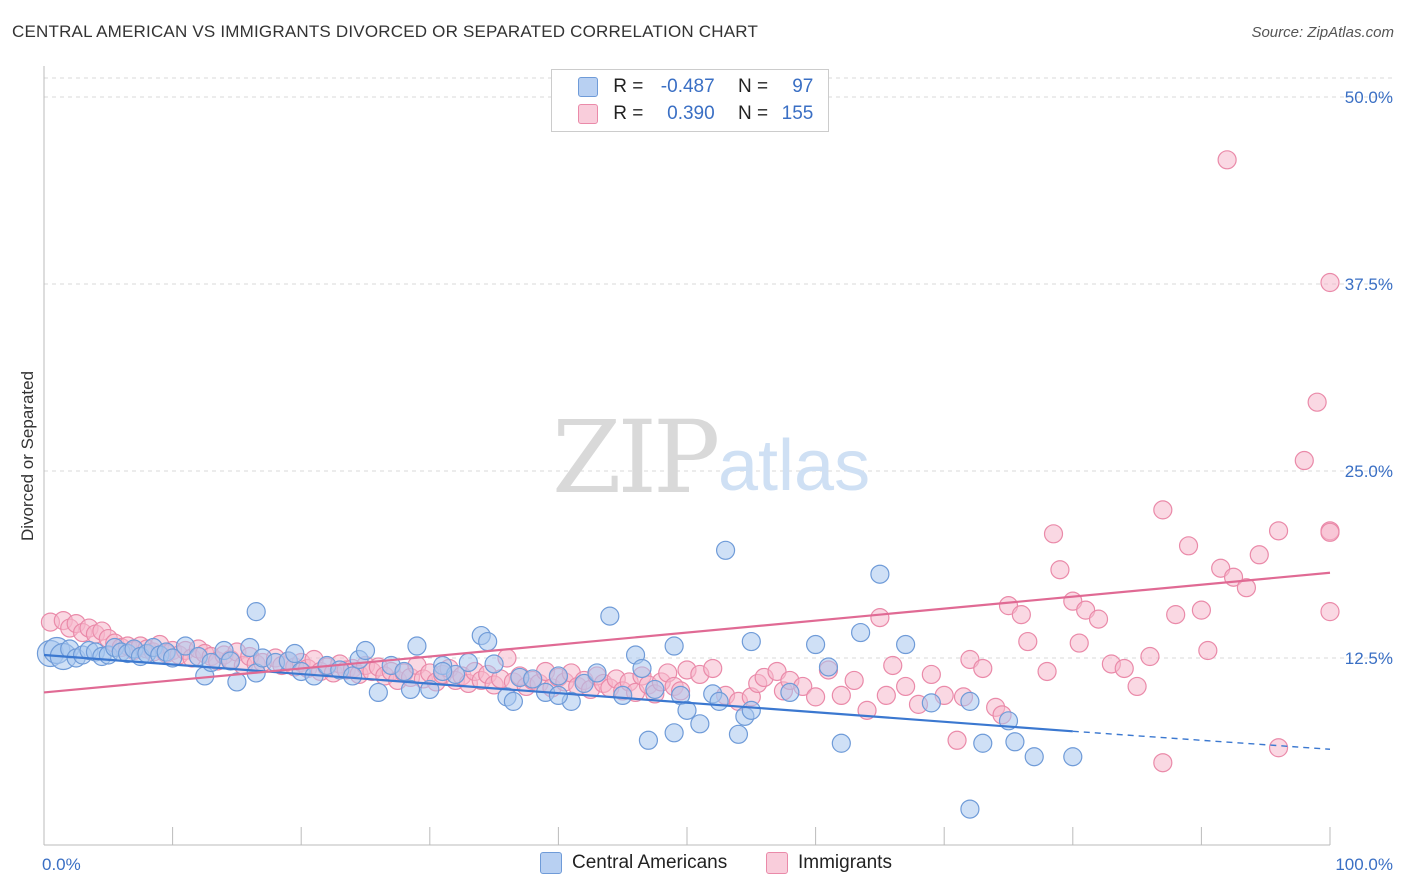 Image resolution: width=1406 pixels, height=892 pixels. Describe the element at coordinates (777, 863) in the screenshot. I see `bottom-immigrants-swatch` at that location.